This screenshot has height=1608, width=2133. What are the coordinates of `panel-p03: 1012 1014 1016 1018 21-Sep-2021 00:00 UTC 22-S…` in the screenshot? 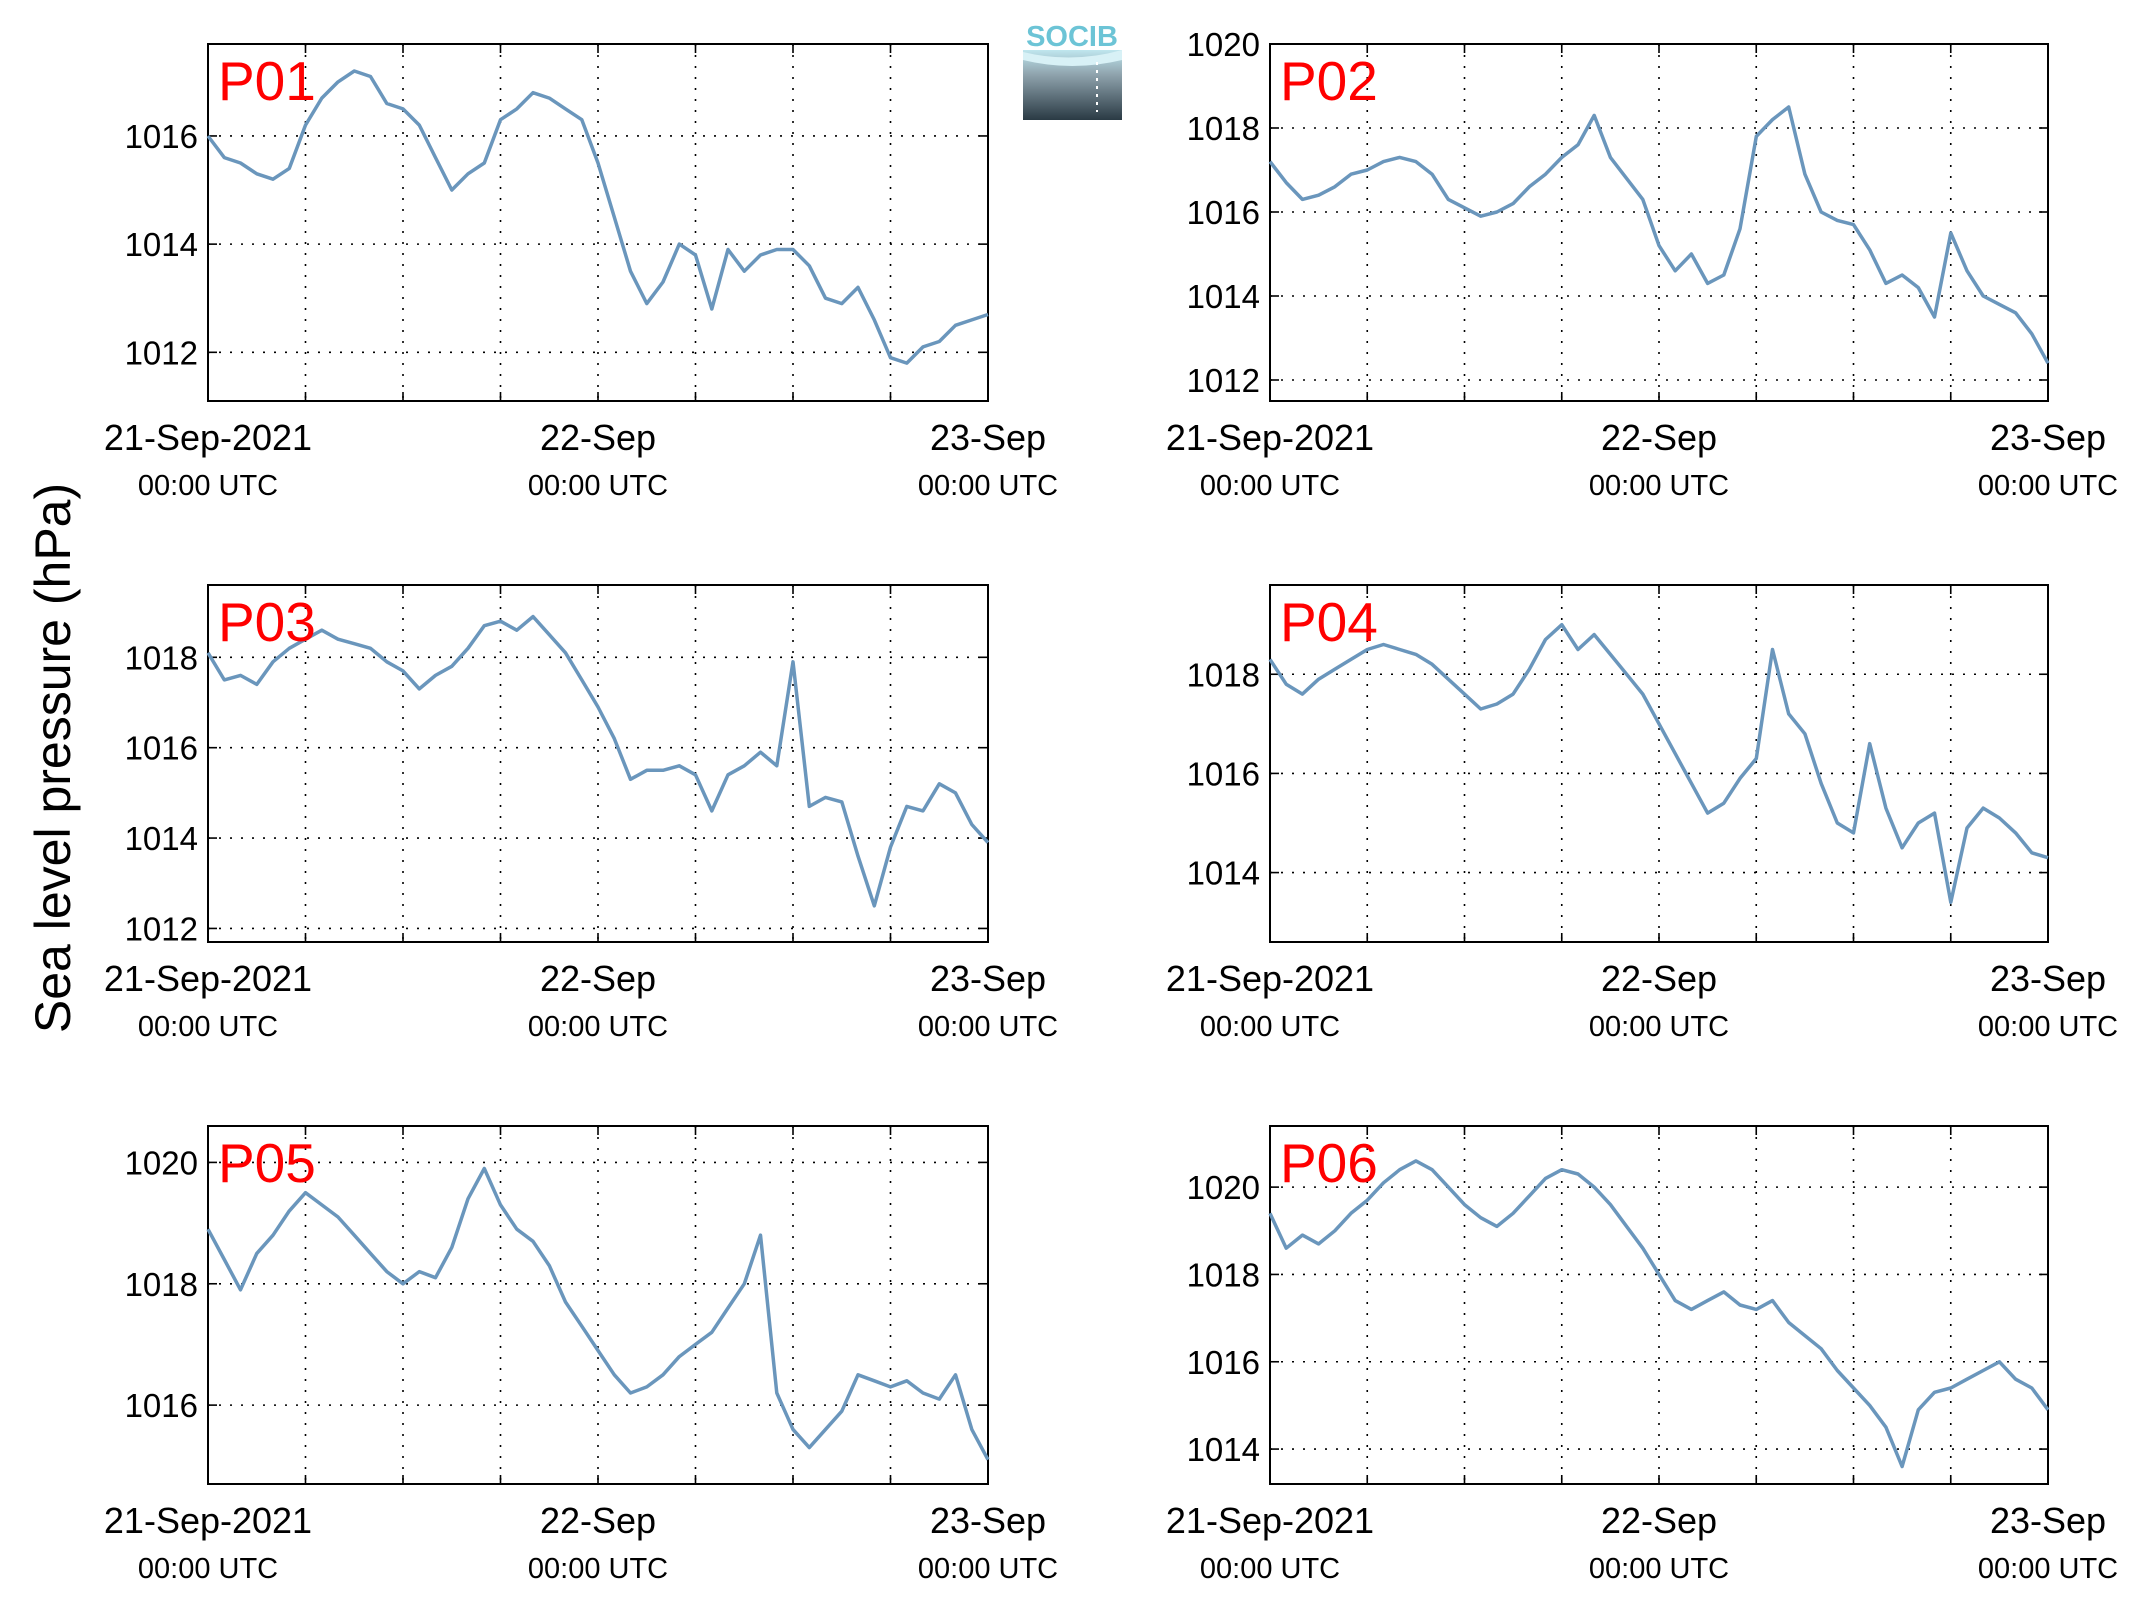 It's located at (581, 813).